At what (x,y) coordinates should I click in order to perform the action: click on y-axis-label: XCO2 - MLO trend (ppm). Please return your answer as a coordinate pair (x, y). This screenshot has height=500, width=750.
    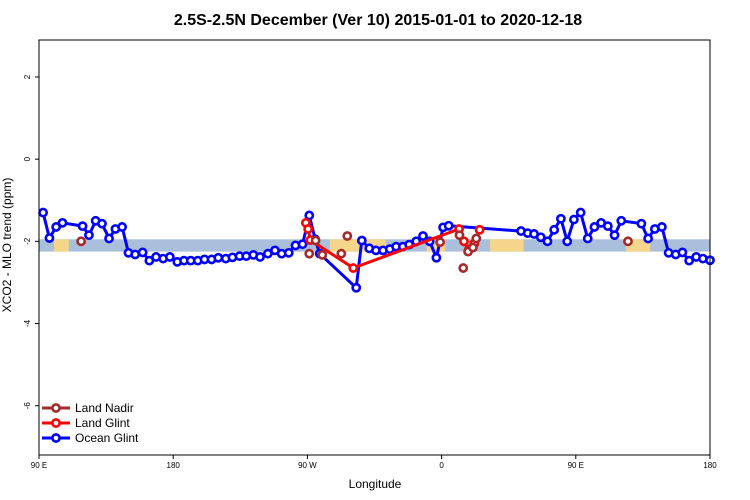
    Looking at the image, I should click on (7, 245).